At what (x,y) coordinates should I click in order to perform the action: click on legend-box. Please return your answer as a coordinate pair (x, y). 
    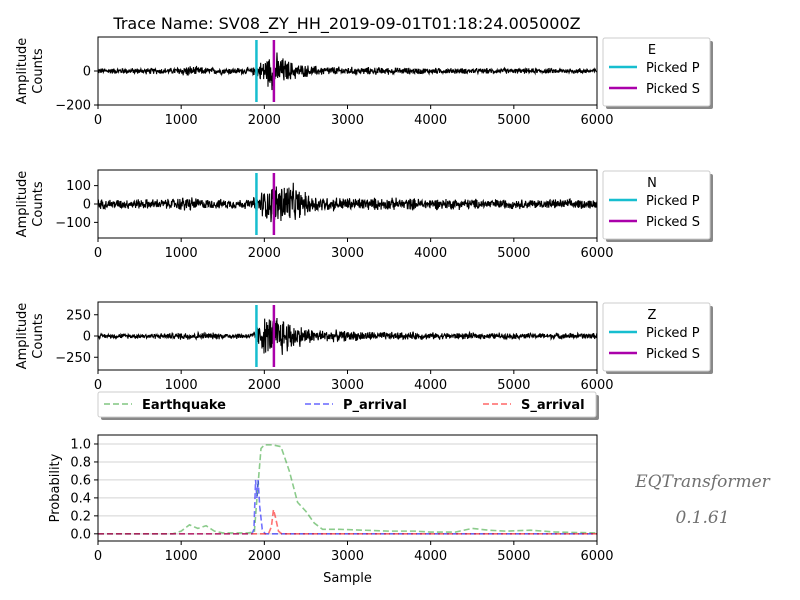
    Looking at the image, I should click on (347, 404).